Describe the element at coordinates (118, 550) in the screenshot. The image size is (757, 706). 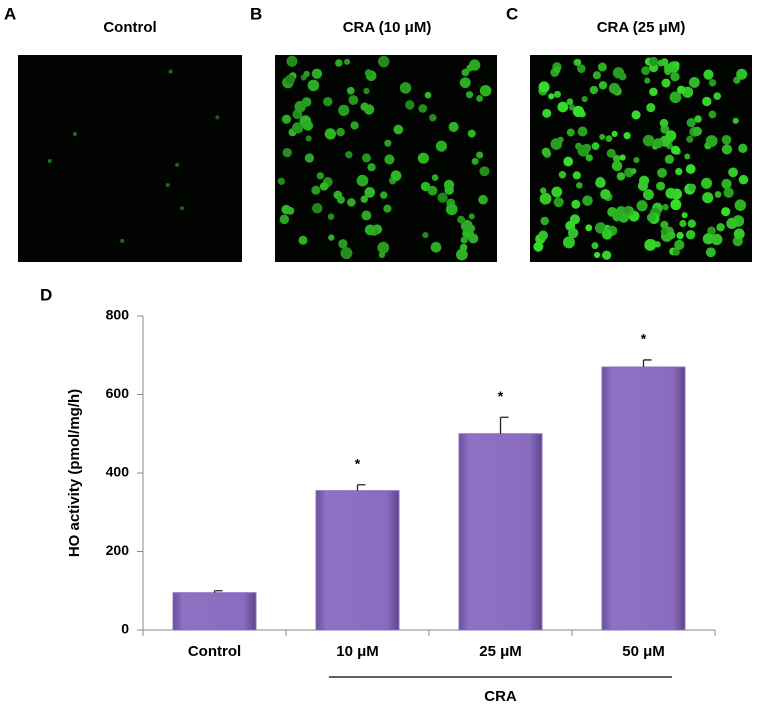
I see `y-tick-label: 200` at that location.